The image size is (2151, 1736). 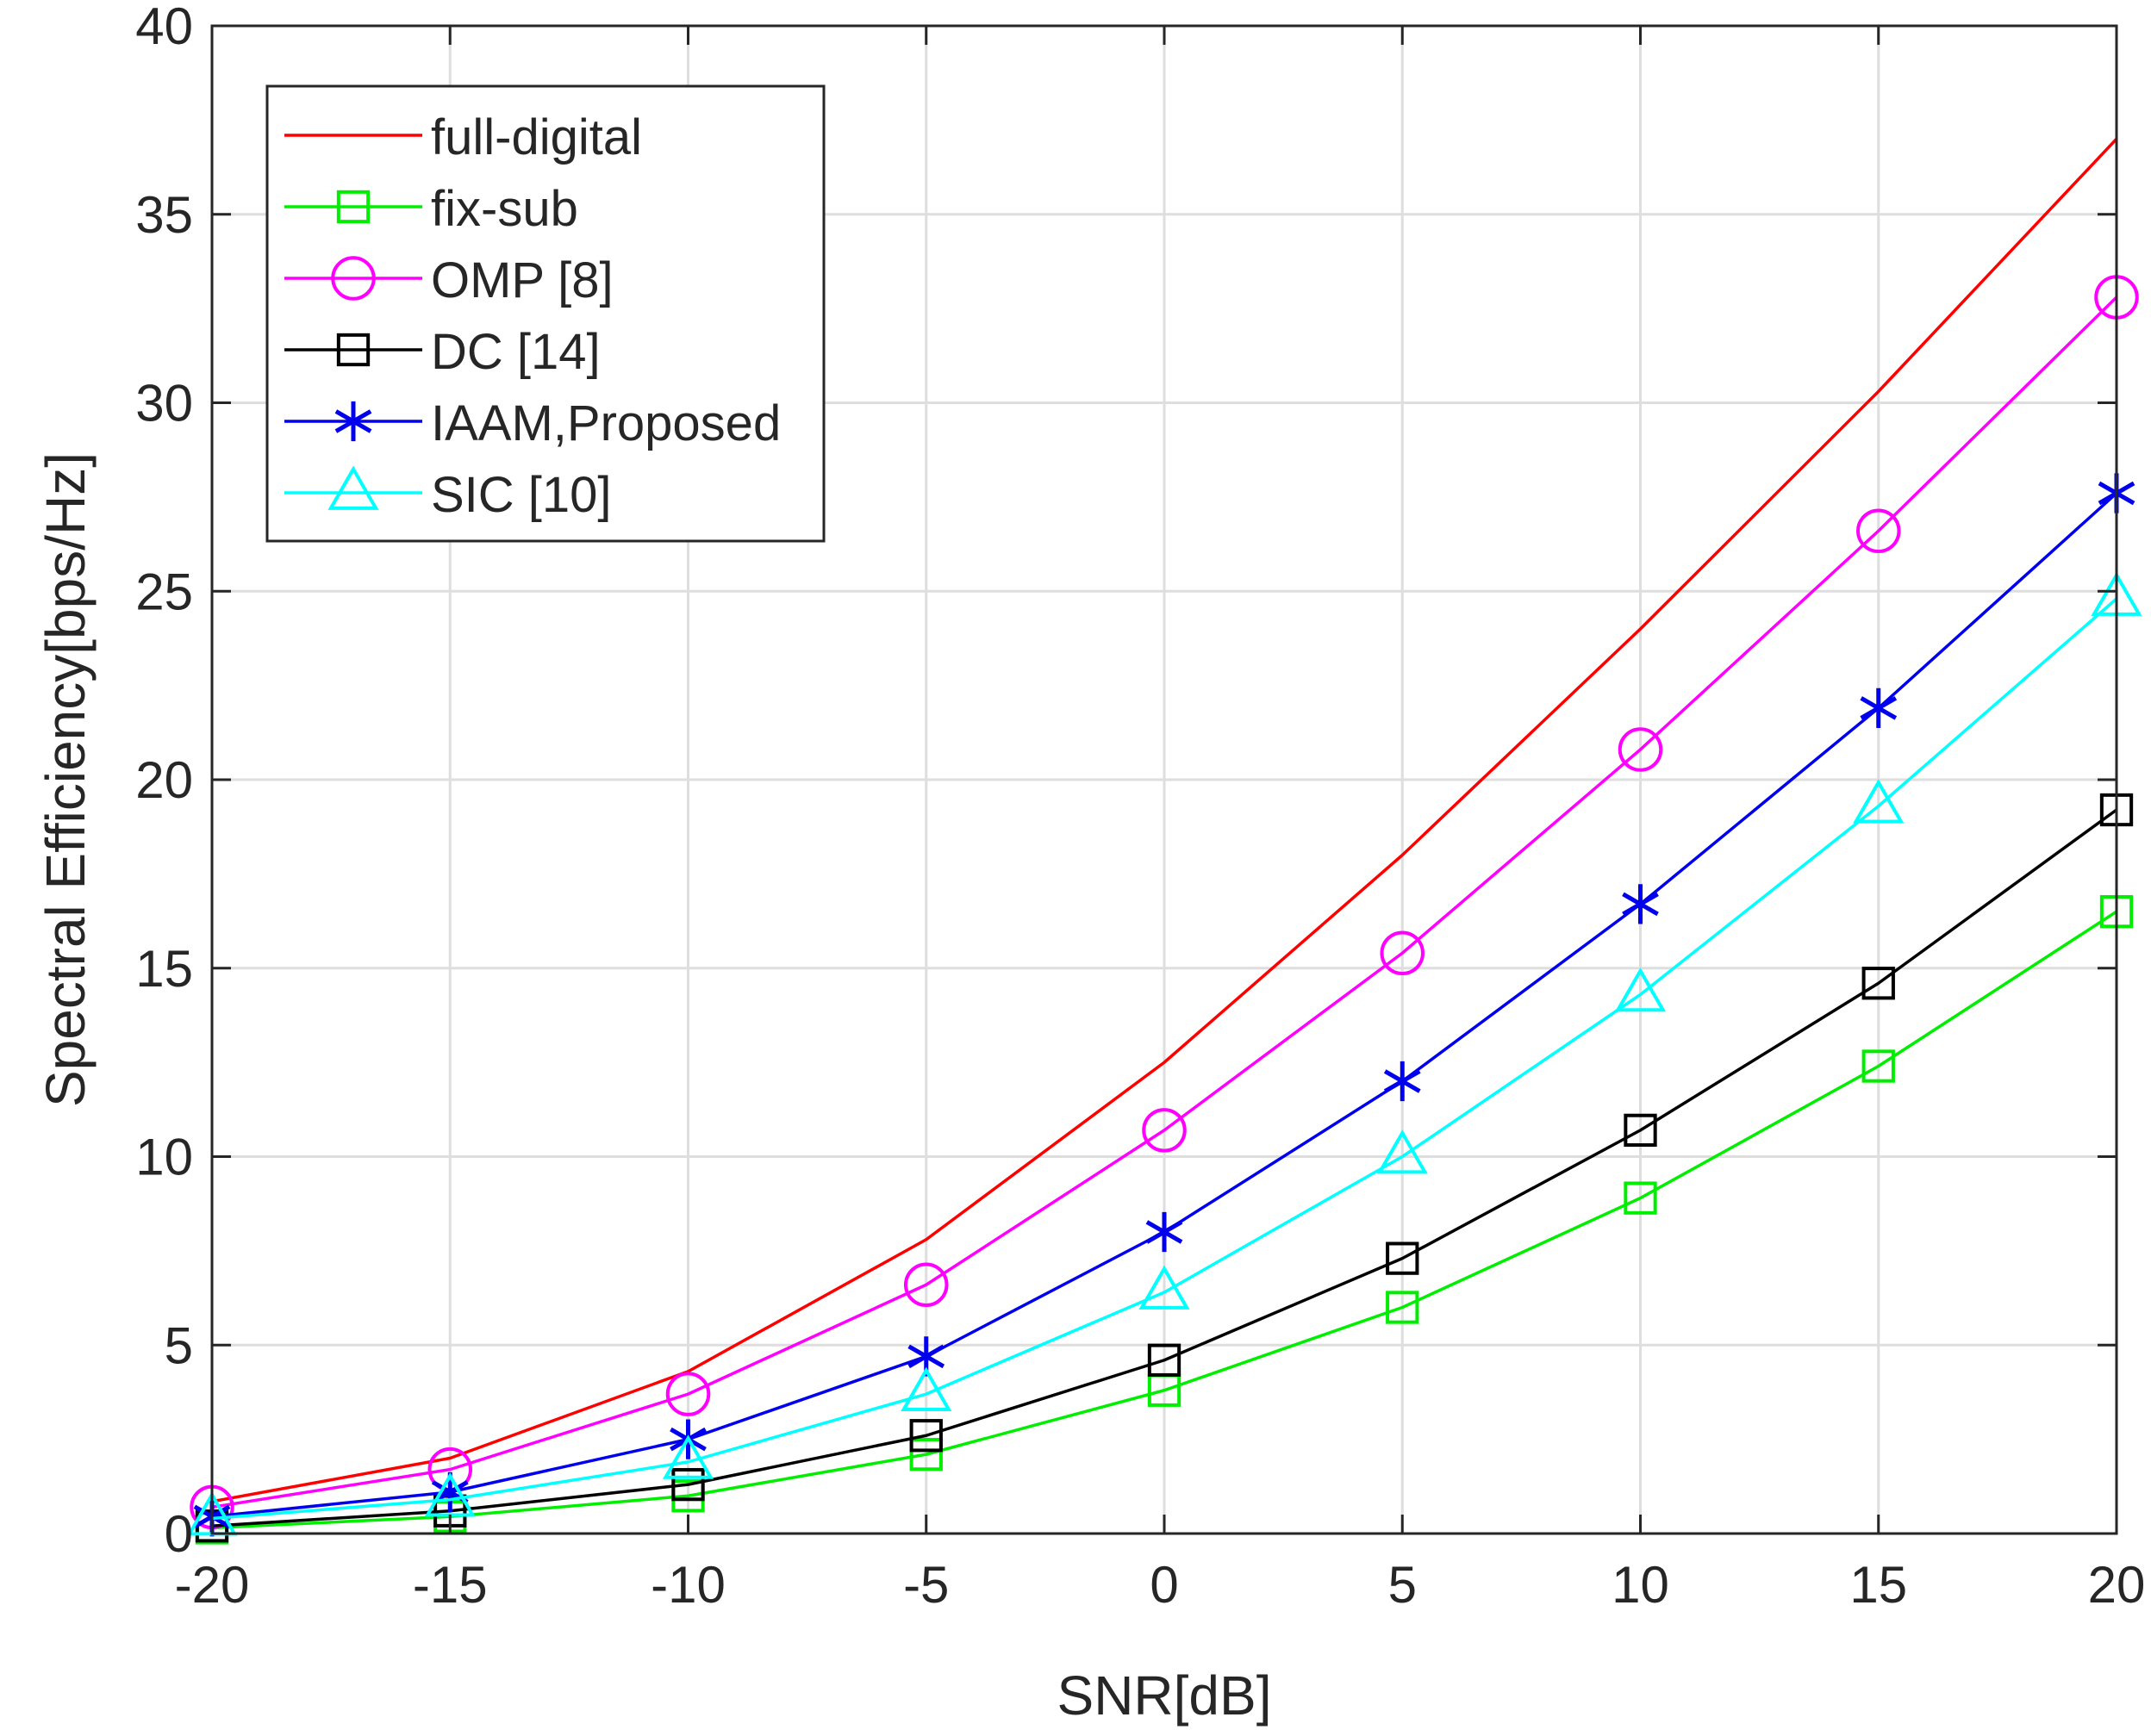 What do you see at coordinates (164, 591) in the screenshot?
I see `y-tick-label: 25` at bounding box center [164, 591].